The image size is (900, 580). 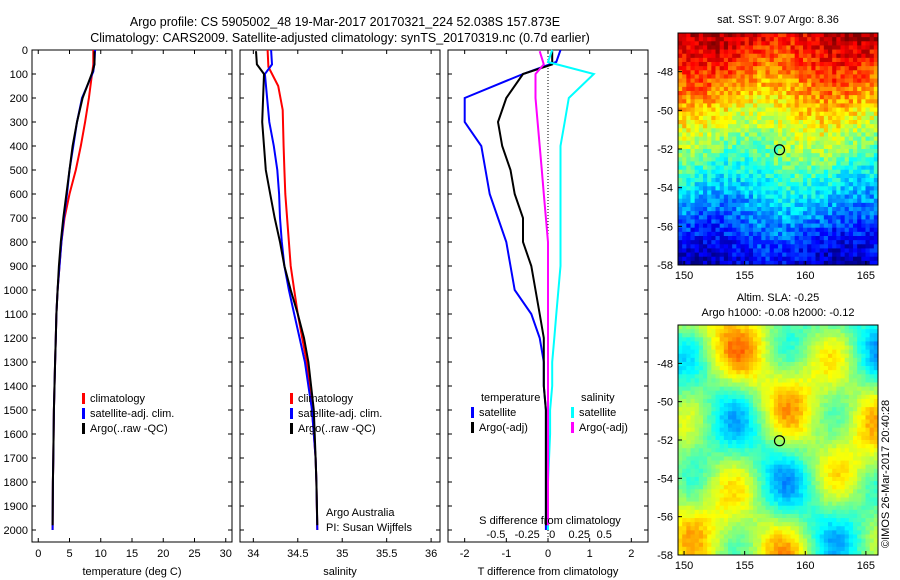 What do you see at coordinates (525, 288) in the screenshot?
I see `series-temperature-argo-adj-` at bounding box center [525, 288].